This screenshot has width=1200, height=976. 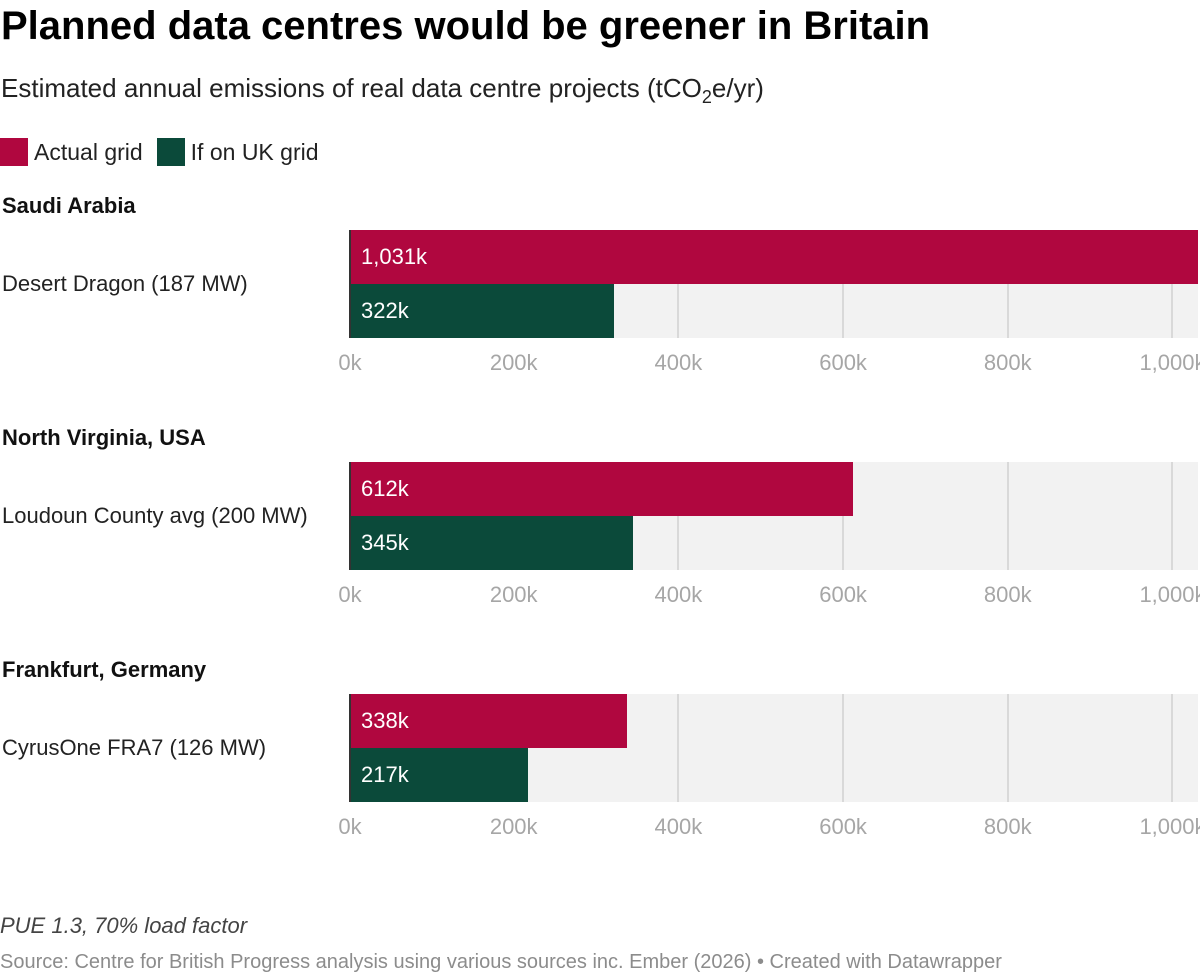 I want to click on bar-uk-grid-frankfurt-germany: 217k, so click(x=438, y=775).